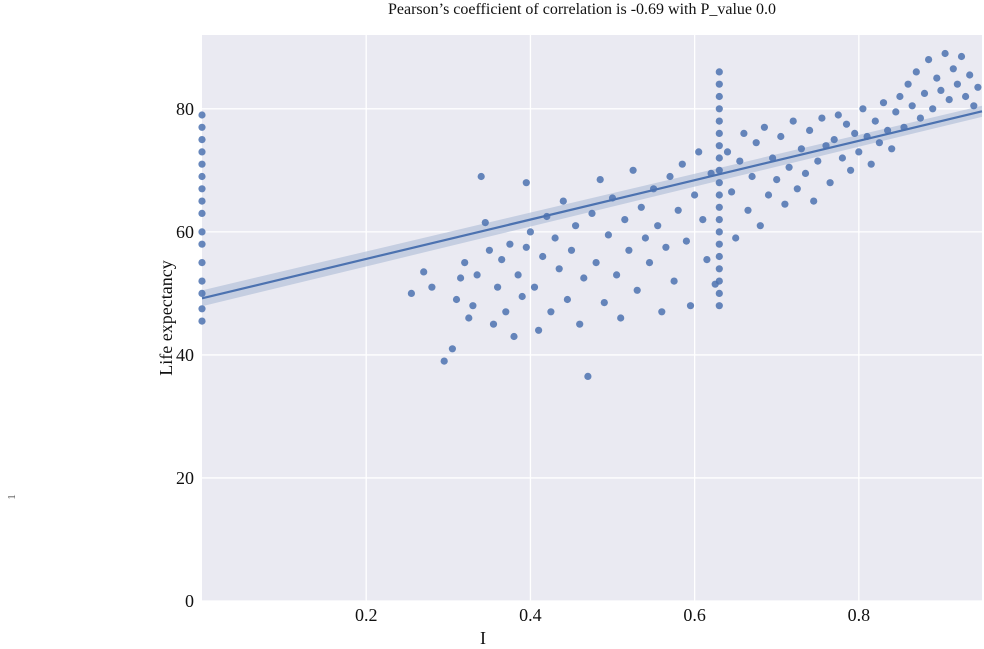  What do you see at coordinates (694, 615) in the screenshot?
I see `x-tick-label: 0.6` at bounding box center [694, 615].